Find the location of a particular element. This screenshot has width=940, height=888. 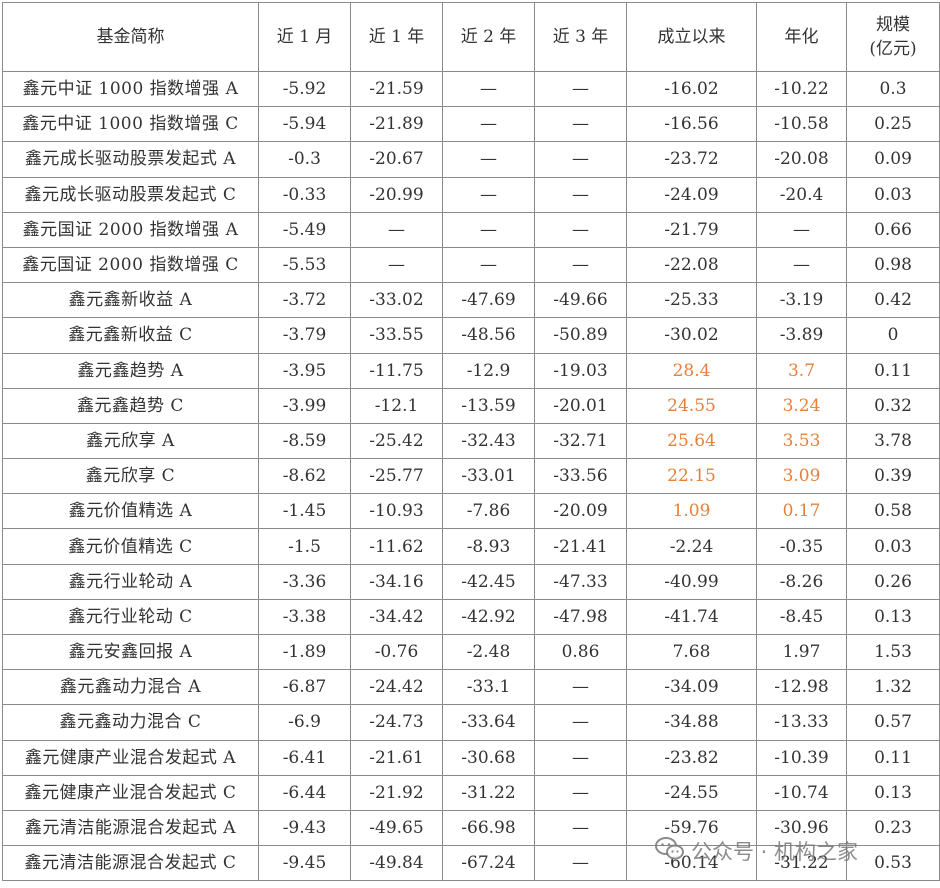

fund-name-cell: 鑫元鑫新收益 A is located at coordinates (130, 300).